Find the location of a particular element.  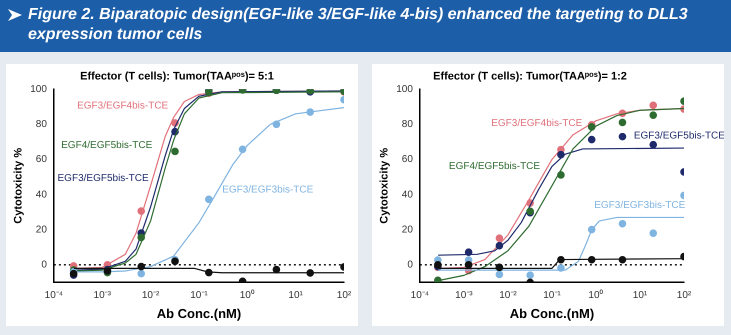

chart-title: Figure 2. Biparatopic design(EGF-like 3/EGF-like 4-bis) enhanced the targeting to DLL3 expression tumor cells is located at coordinates (358, 24).